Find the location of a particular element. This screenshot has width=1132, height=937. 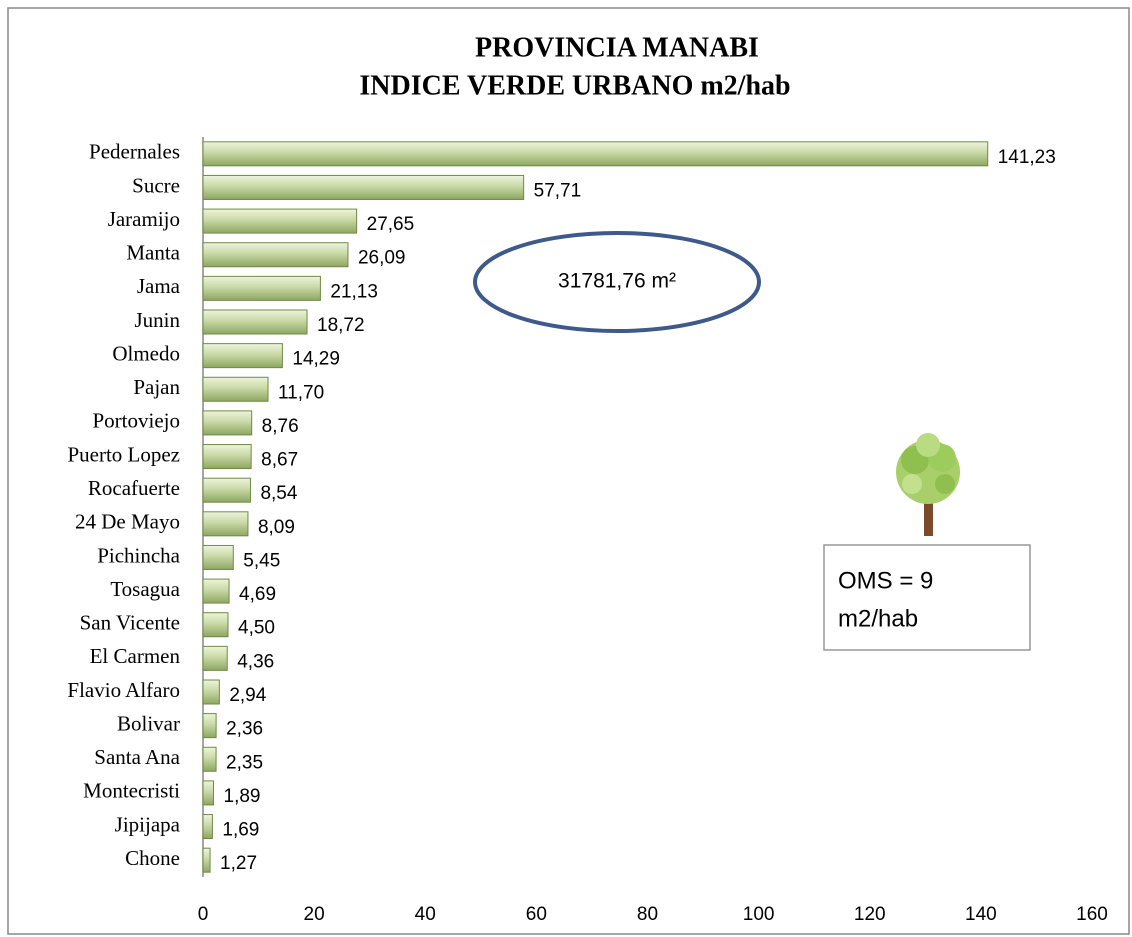

y-tick-label: Portoviejo is located at coordinates (137, 421).